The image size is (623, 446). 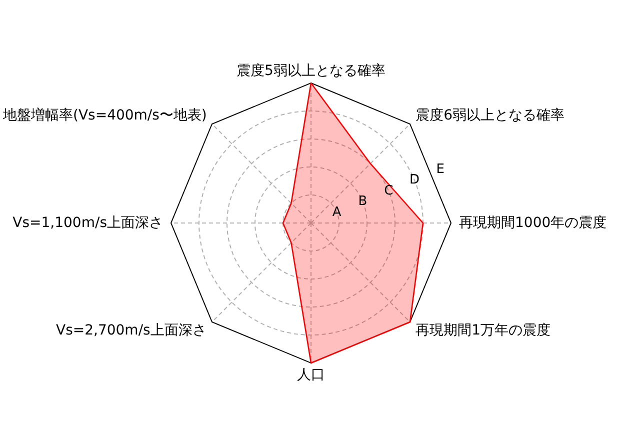 What do you see at coordinates (363, 202) in the screenshot?
I see `y-tick-label: B` at bounding box center [363, 202].